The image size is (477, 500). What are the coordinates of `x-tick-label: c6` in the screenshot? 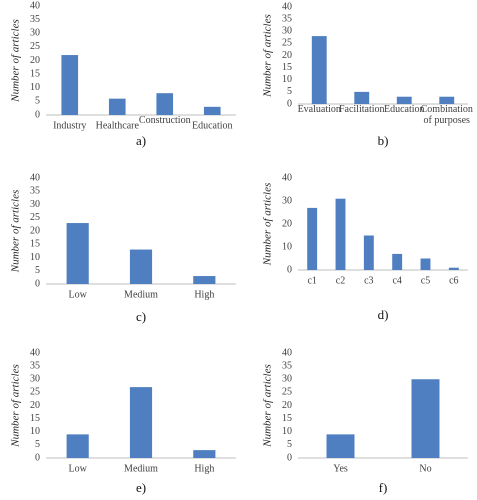 It's located at (453, 280).